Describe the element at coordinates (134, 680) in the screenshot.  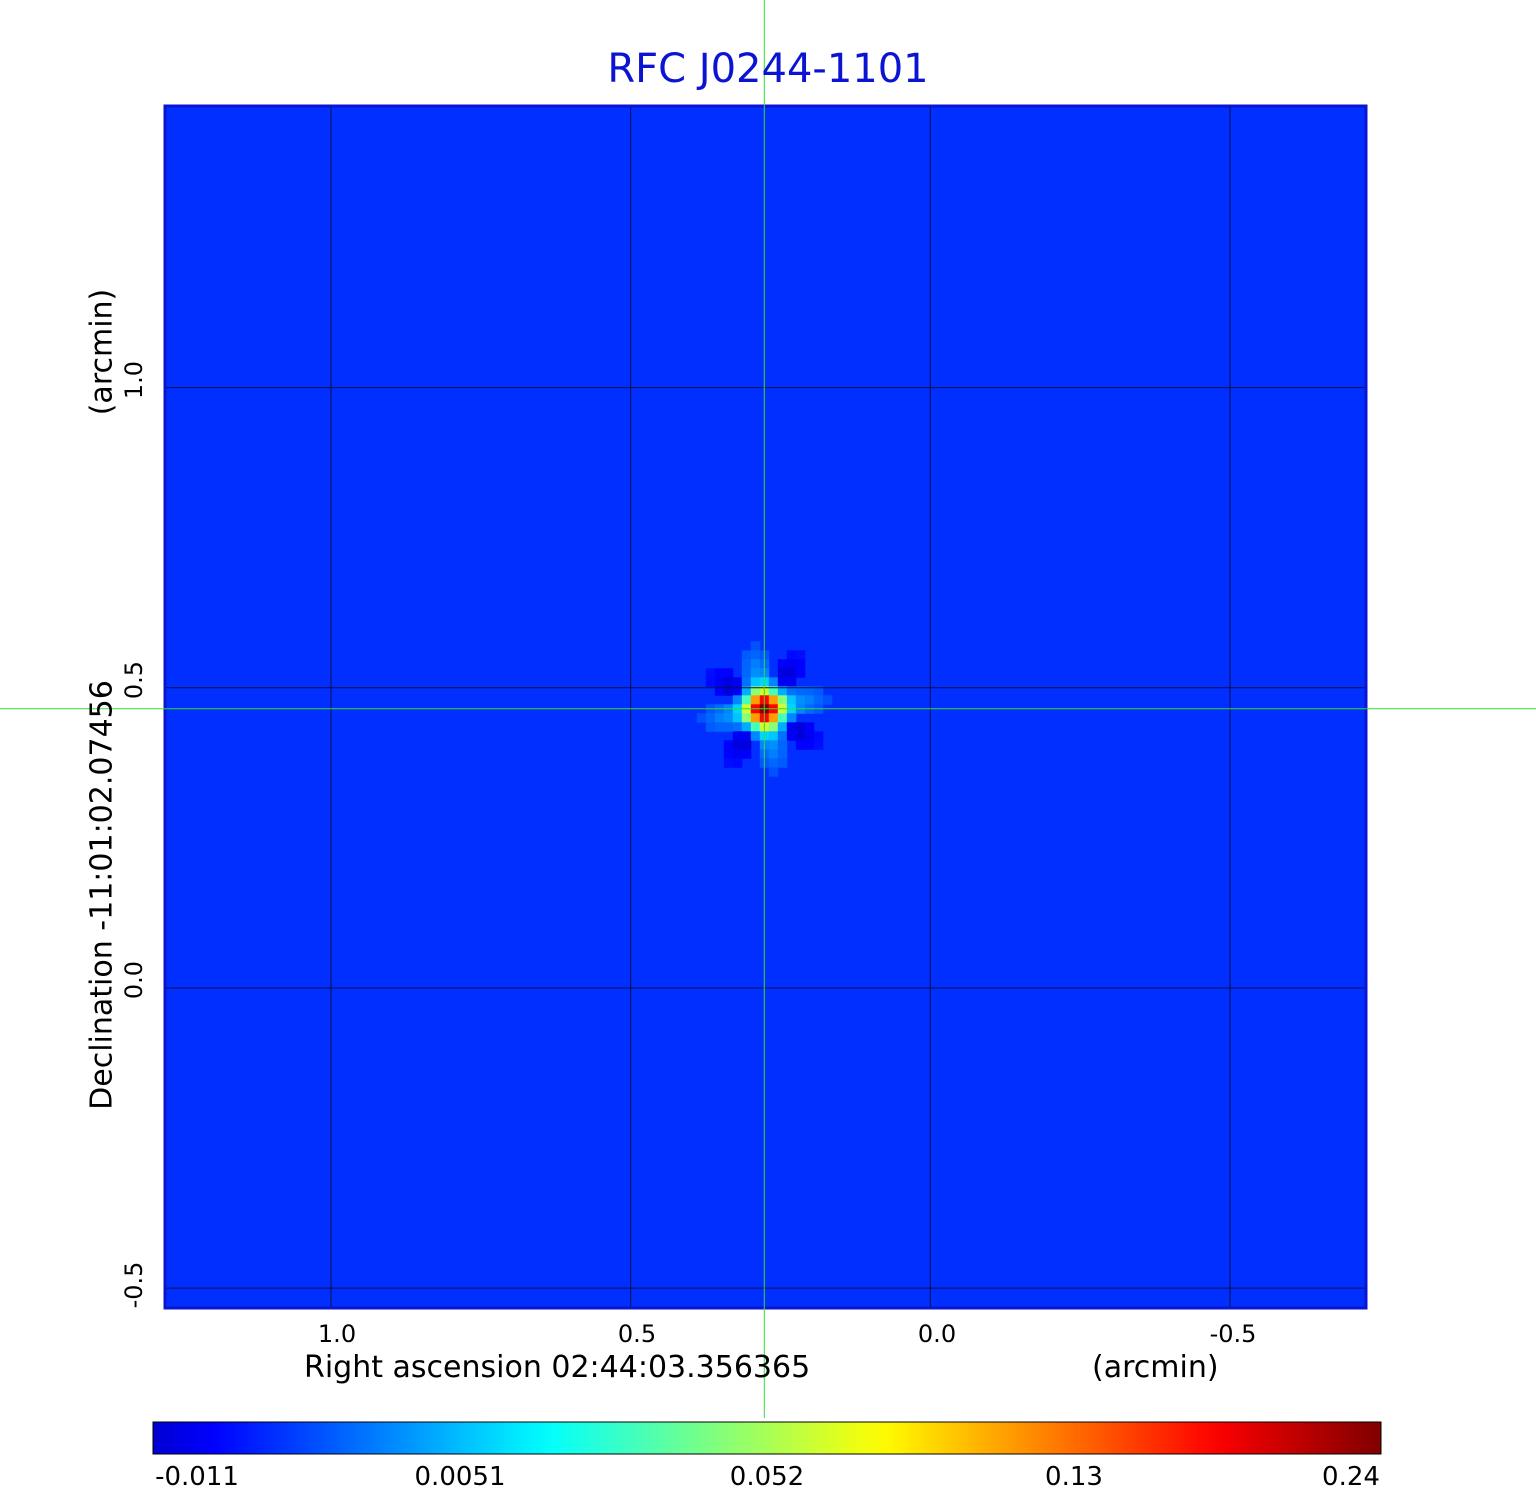
I see `y-tick-label: 0.5` at that location.